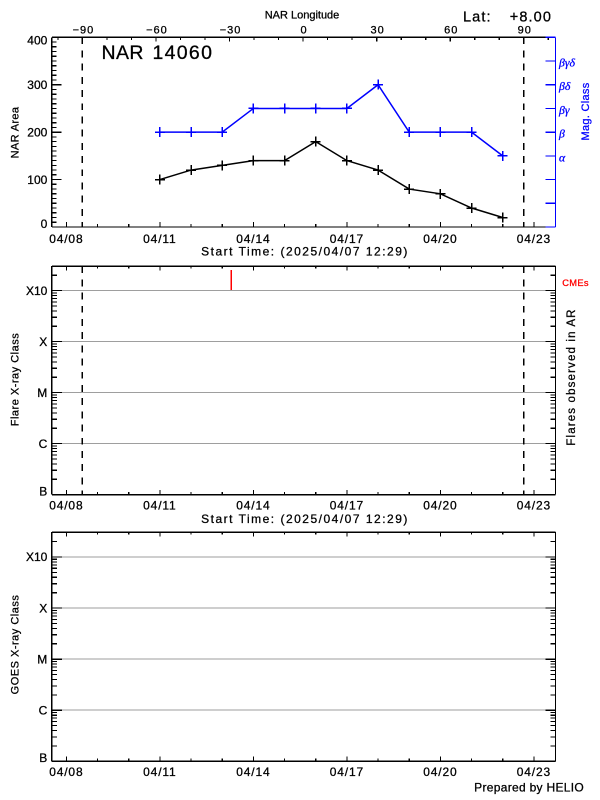  What do you see at coordinates (37, 41) in the screenshot?
I see `svg-text: 400` at bounding box center [37, 41].